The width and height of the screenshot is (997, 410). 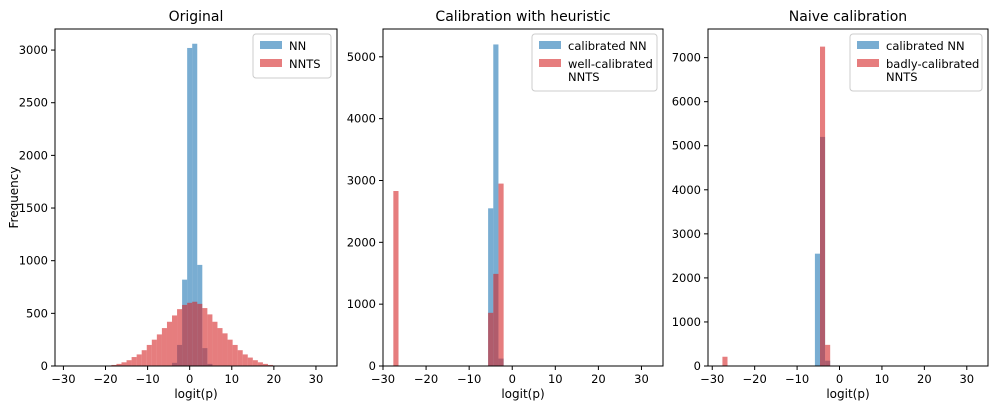 What do you see at coordinates (598, 379) in the screenshot?
I see `panel-heuristic-xtick-label-5: 20` at bounding box center [598, 379].